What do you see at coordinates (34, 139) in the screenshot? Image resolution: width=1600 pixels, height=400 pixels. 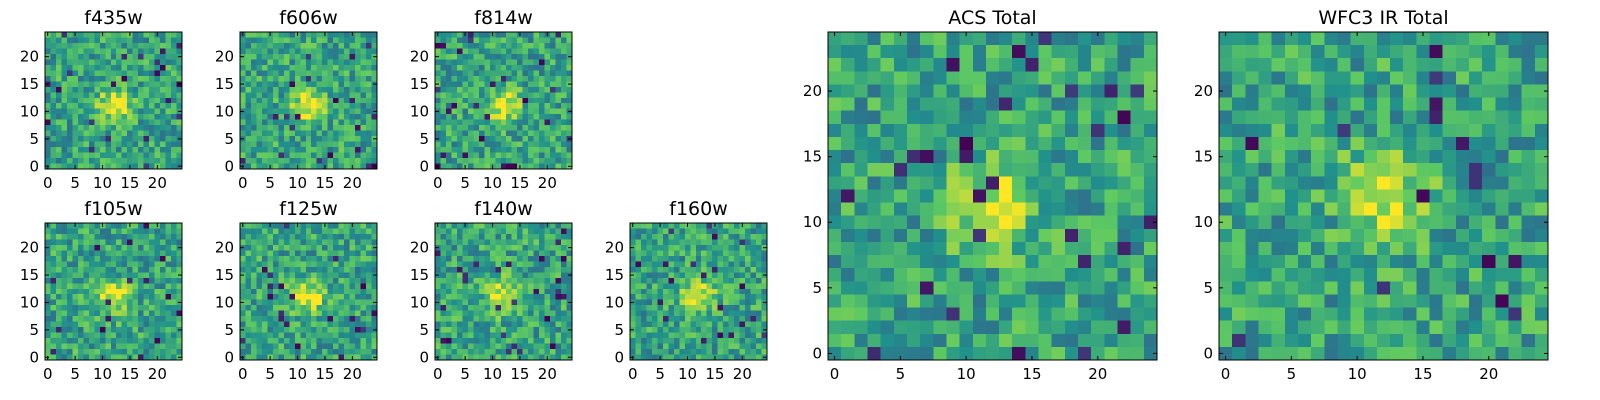 I see `y-tick-label: 5` at bounding box center [34, 139].